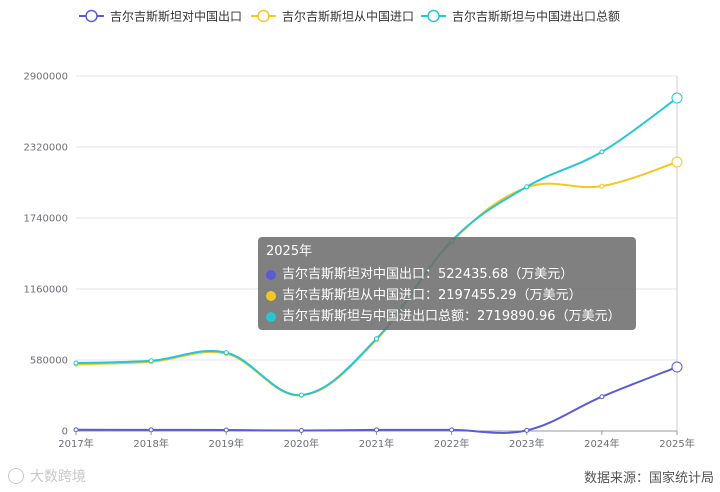 The height and width of the screenshot is (492, 720). I want to click on series-line-export, so click(376, 400).